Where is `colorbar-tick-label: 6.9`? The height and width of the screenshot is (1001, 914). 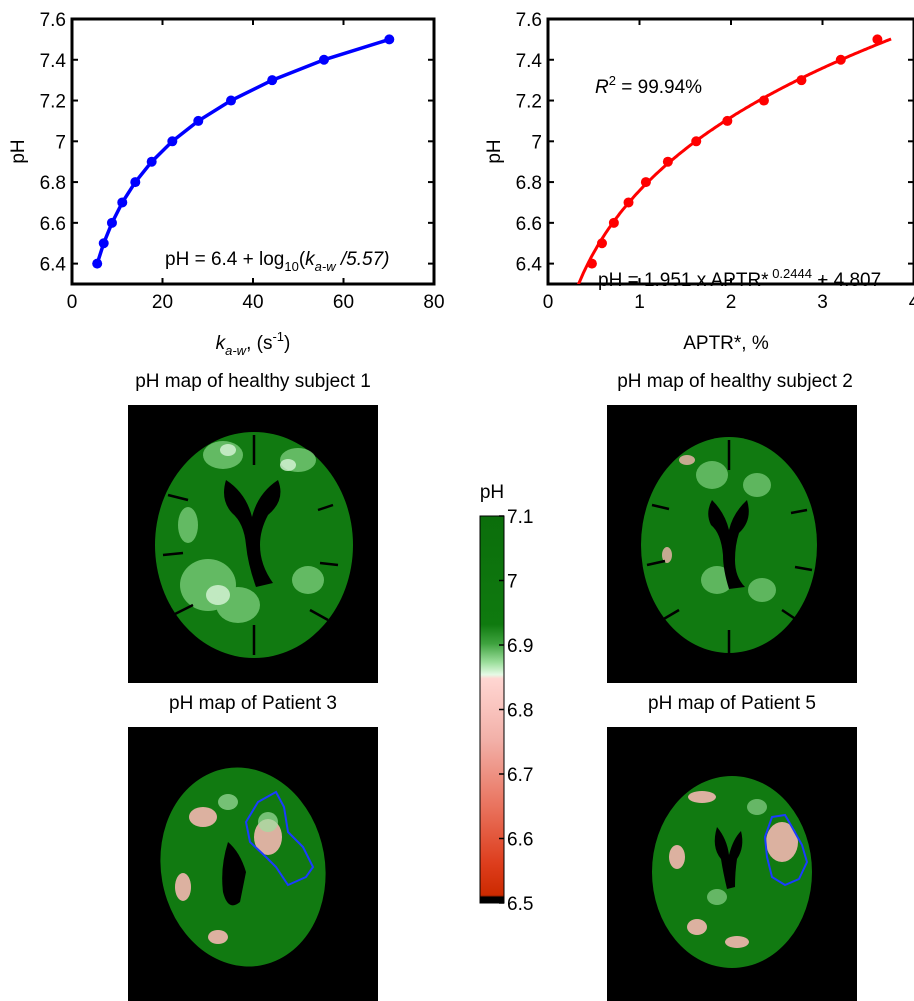 colorbar-tick-label: 6.9 is located at coordinates (520, 646).